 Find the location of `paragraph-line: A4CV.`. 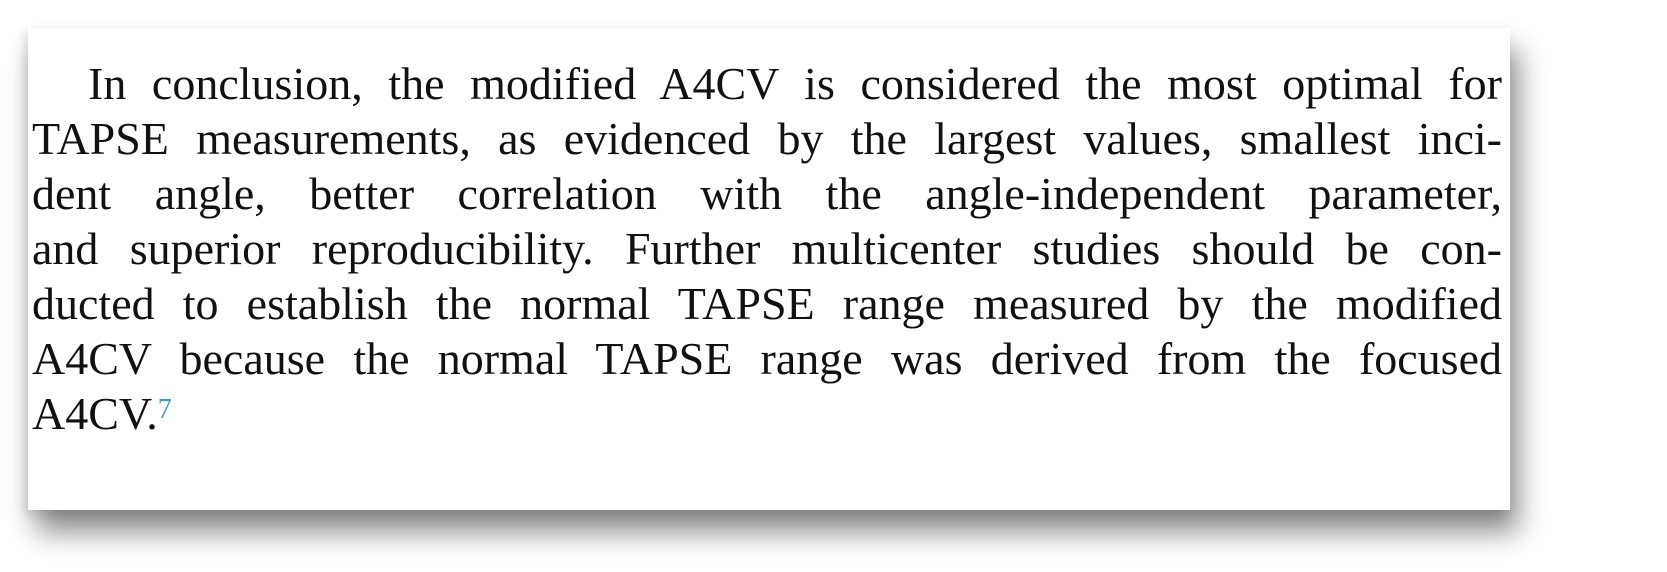

paragraph-line: A4CV. is located at coordinates (95, 413).